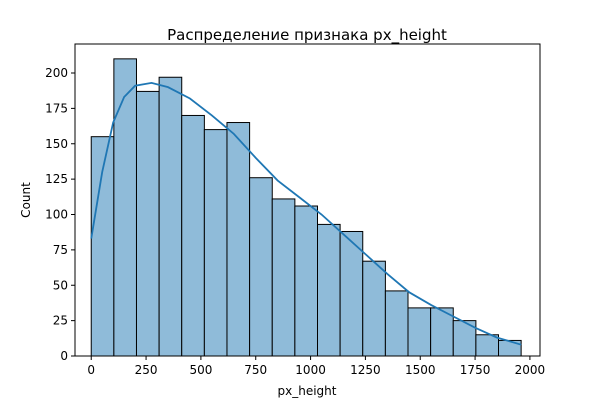  What do you see at coordinates (56, 108) in the screenshot?
I see `y-tick-label: 175` at bounding box center [56, 108].